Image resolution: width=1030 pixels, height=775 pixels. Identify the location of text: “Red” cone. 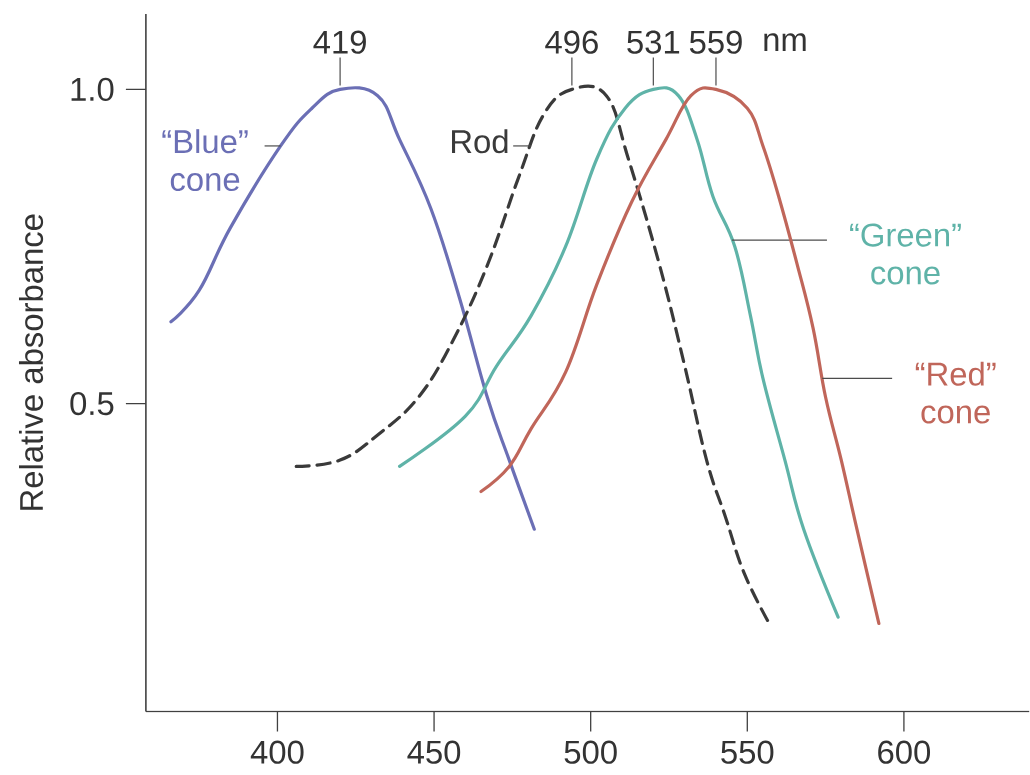
(955, 392).